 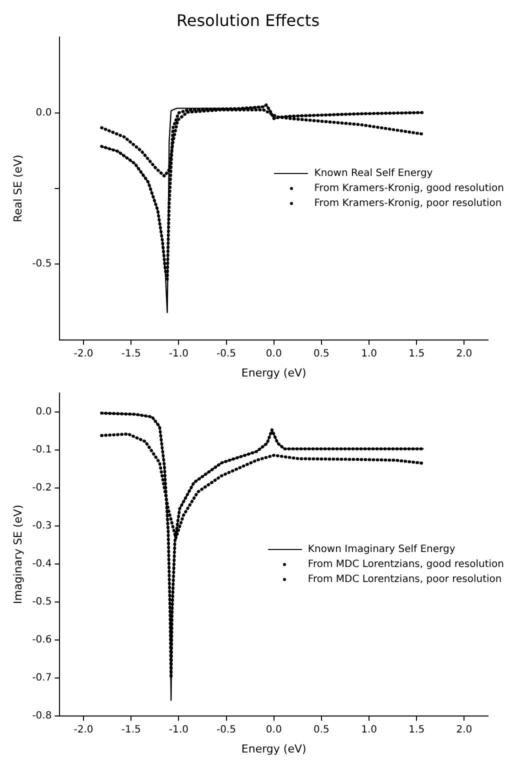 I want to click on y-tick-label: -0.6, so click(x=42, y=640).